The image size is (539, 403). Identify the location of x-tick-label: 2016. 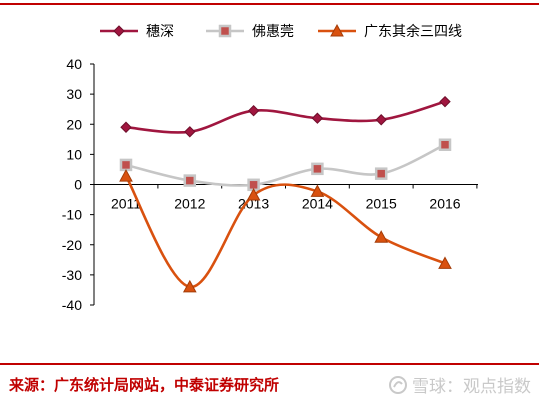
(444, 204).